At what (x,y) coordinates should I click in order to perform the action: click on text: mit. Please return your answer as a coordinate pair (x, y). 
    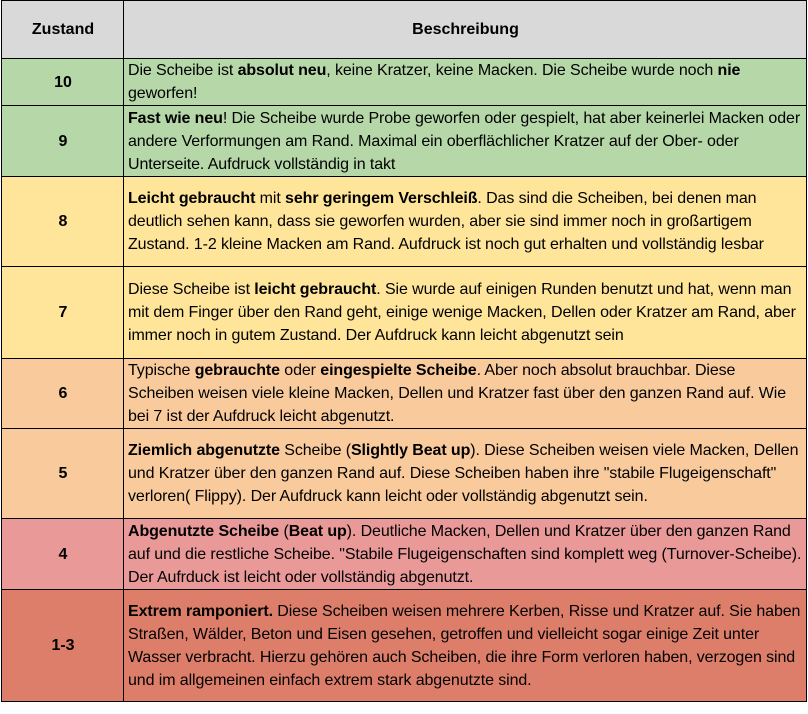
    Looking at the image, I should click on (270, 198).